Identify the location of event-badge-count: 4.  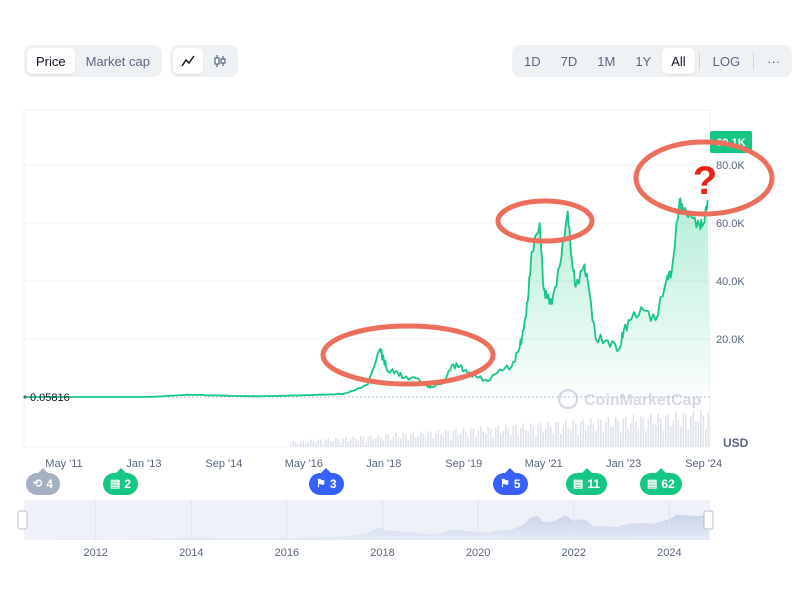
(49, 484).